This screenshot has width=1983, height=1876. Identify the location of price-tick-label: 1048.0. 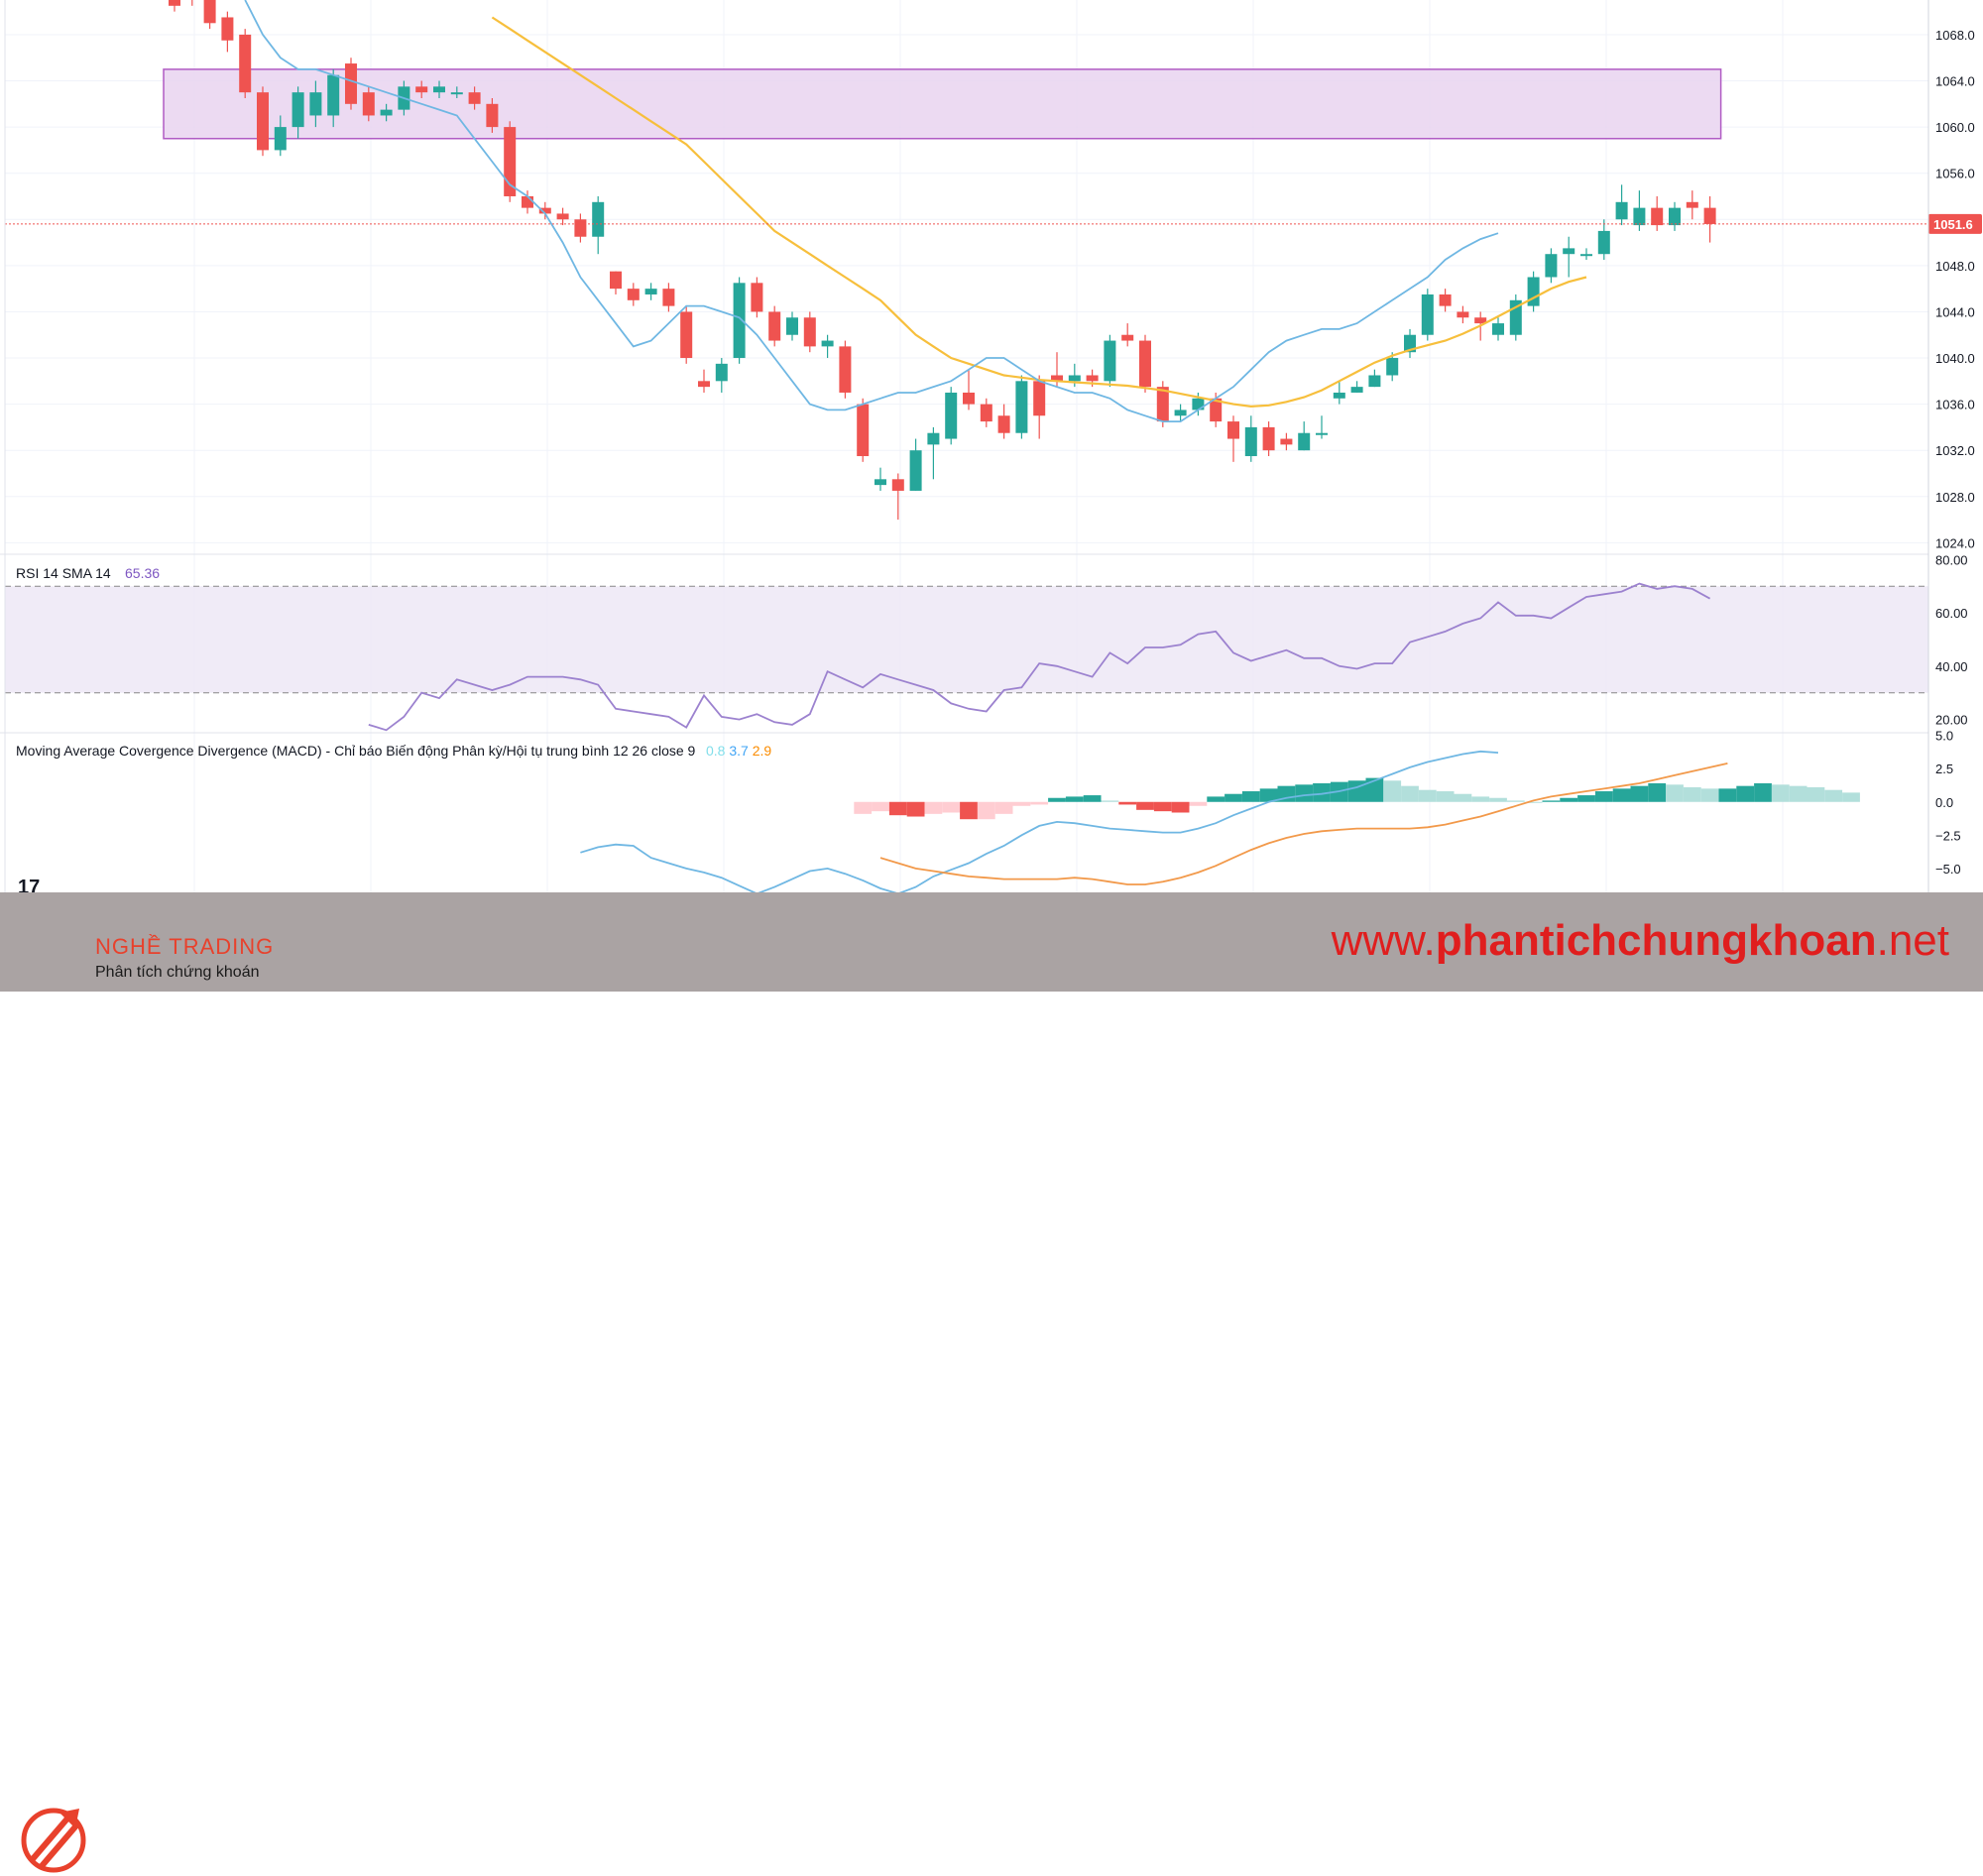
(1955, 266).